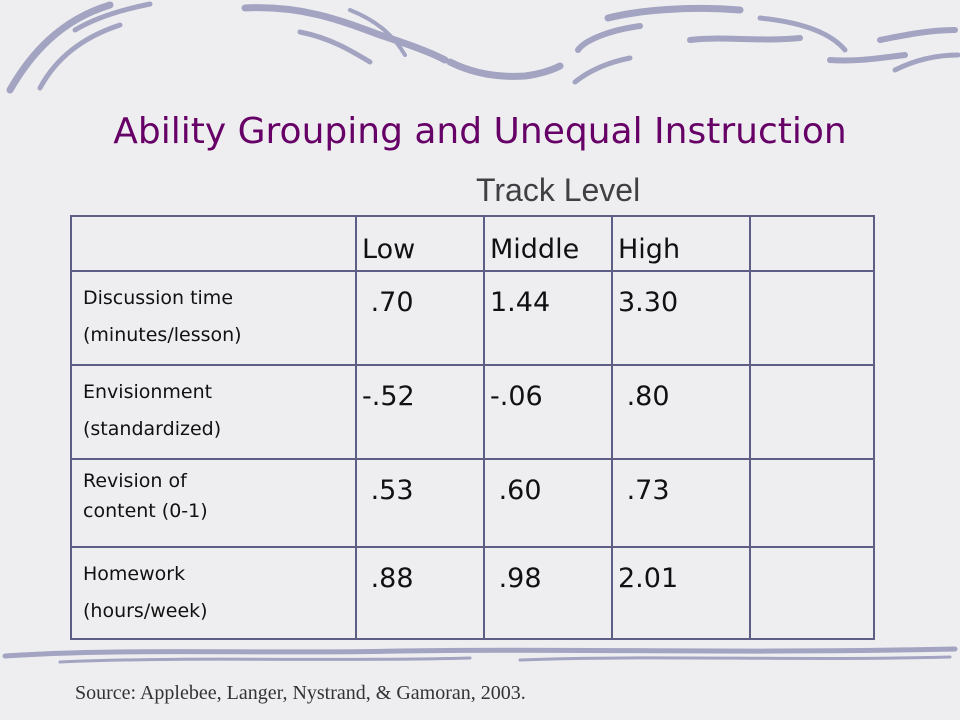 The image size is (960, 720). I want to click on value-cell-high: 3.30, so click(681, 318).